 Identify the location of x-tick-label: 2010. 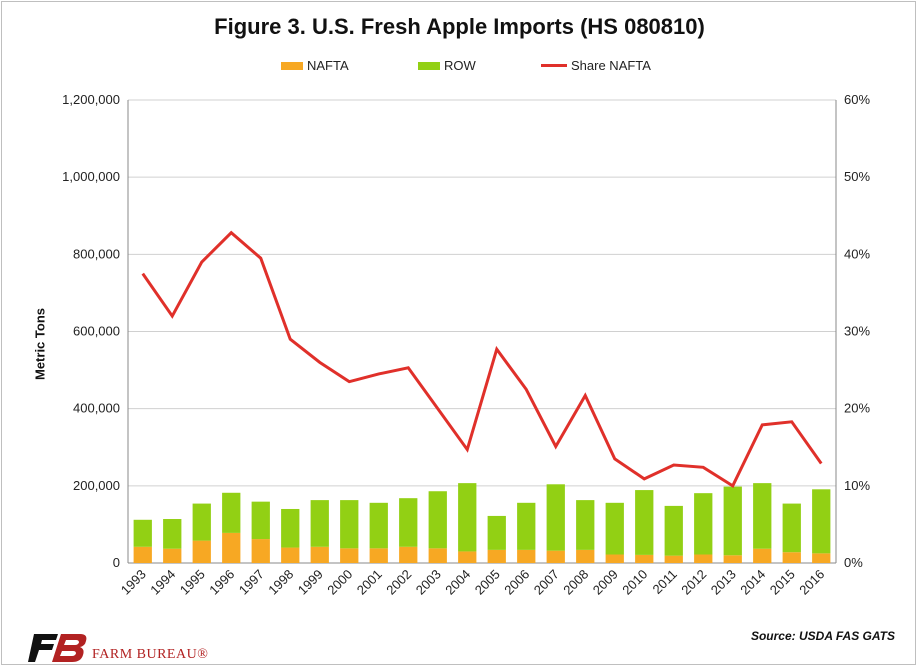
(634, 582).